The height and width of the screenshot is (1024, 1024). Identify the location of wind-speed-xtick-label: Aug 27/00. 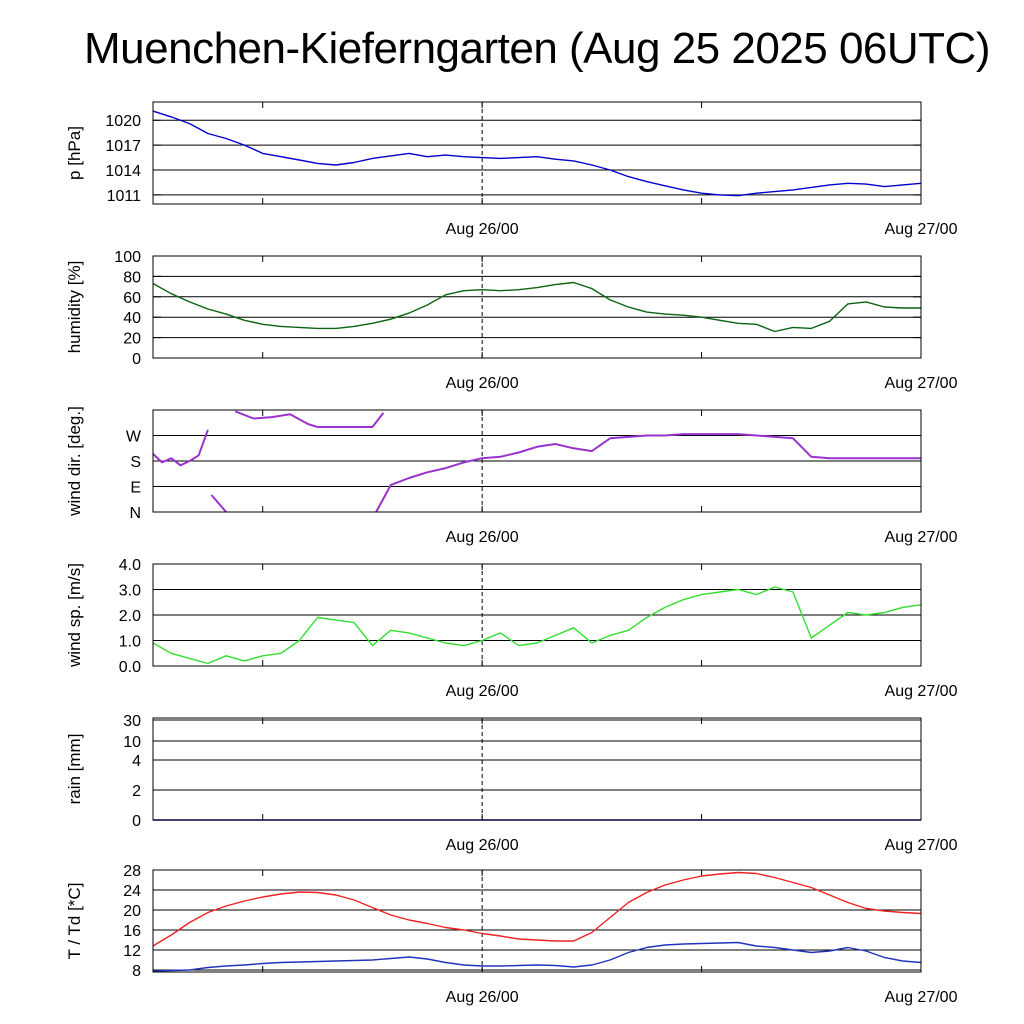
(921, 691).